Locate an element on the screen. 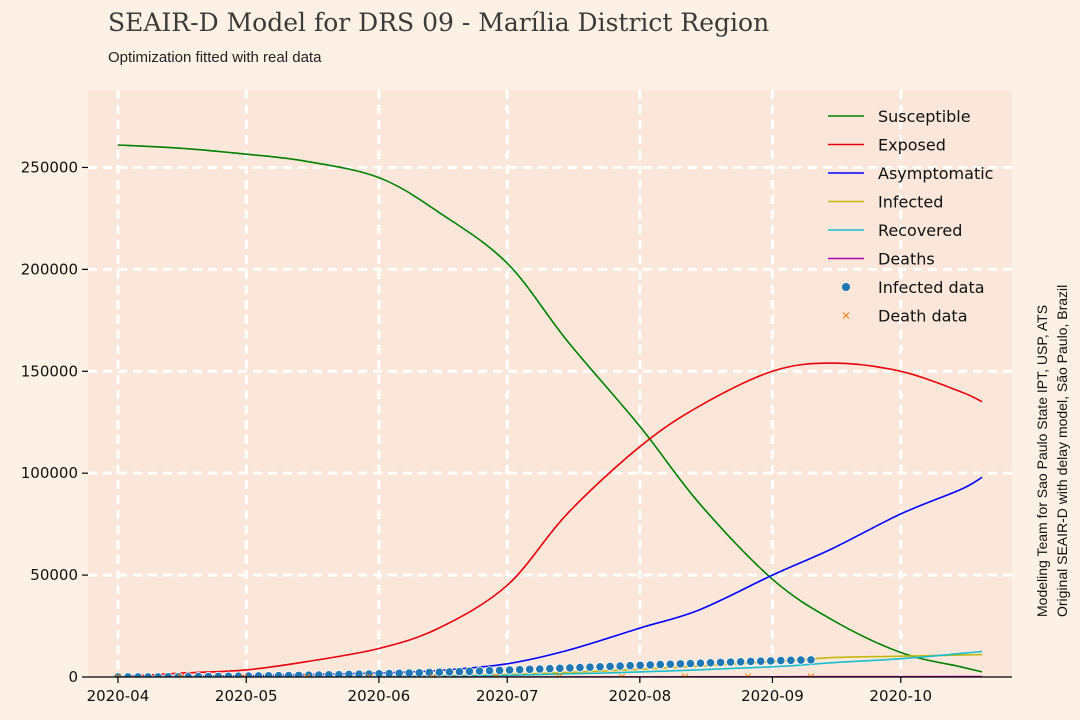 The width and height of the screenshot is (1080, 720). x-tick-label: 2020-07 is located at coordinates (507, 696).